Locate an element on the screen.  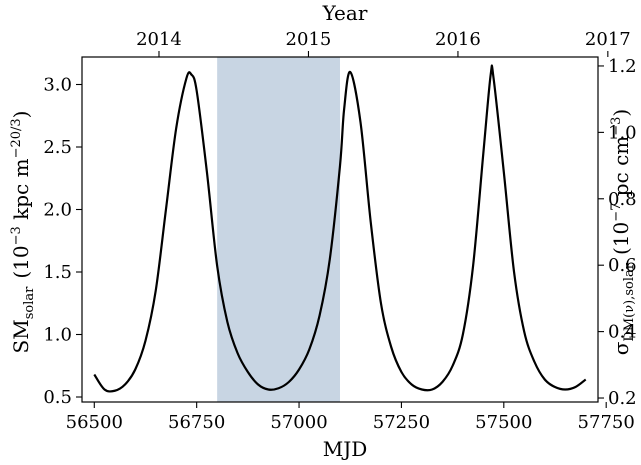
top-axis-ticks: 2014 2015 2016 2017 is located at coordinates (383, 43).